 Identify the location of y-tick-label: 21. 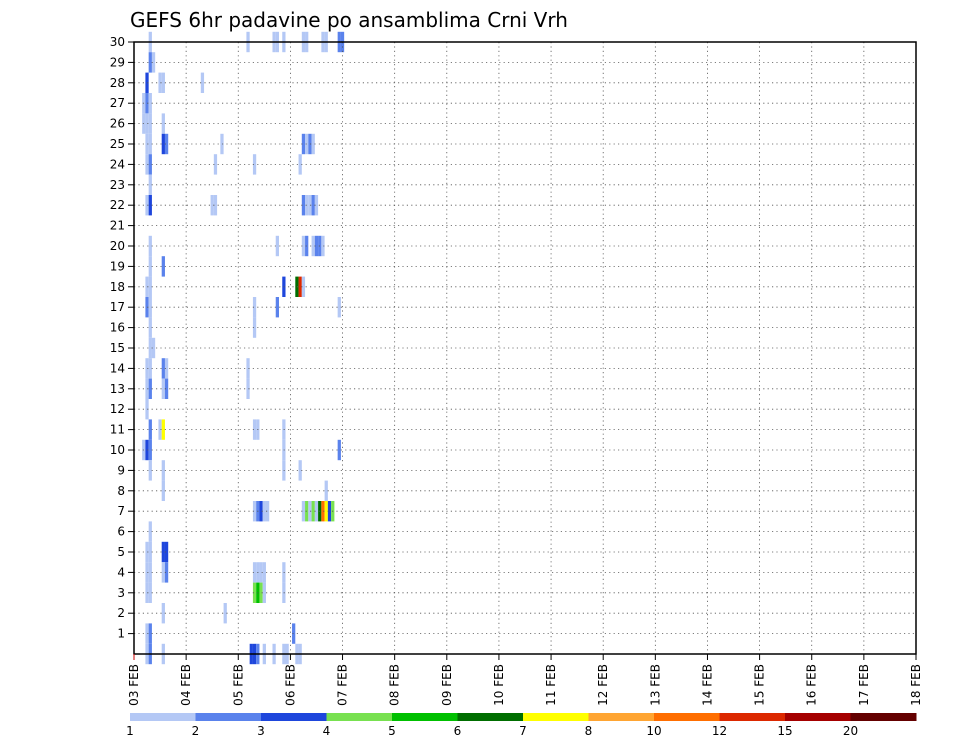
(117, 226).